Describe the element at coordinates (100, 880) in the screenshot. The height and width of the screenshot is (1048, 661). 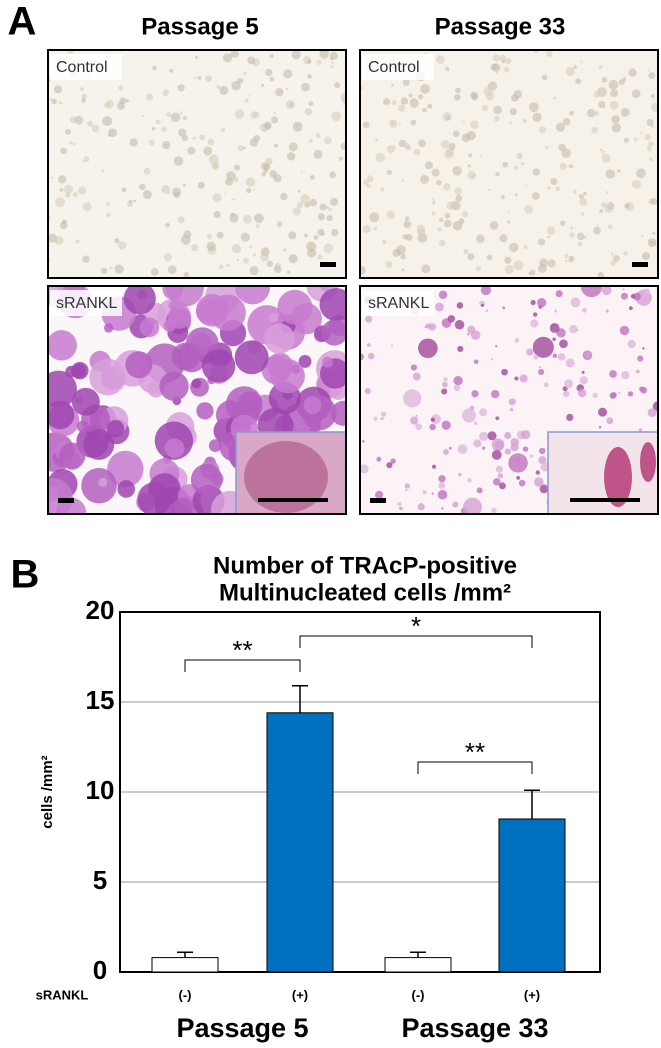
I see `y-tick-label: 5` at that location.